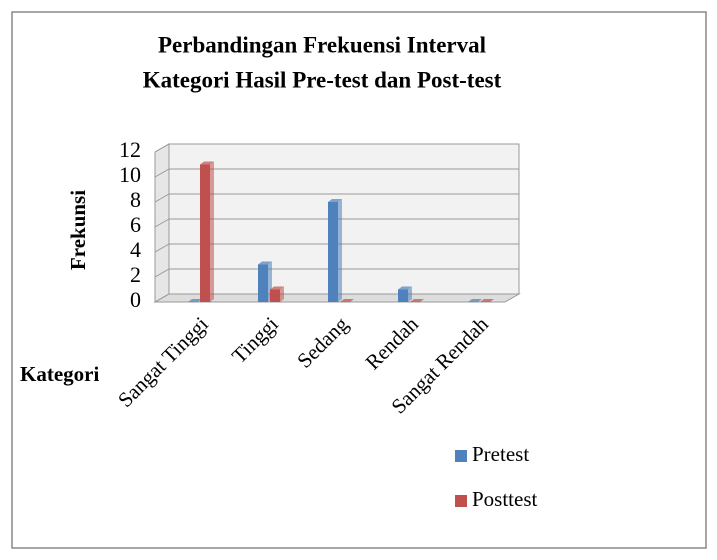  Describe the element at coordinates (130, 174) in the screenshot. I see `y-tick-label: 10` at that location.